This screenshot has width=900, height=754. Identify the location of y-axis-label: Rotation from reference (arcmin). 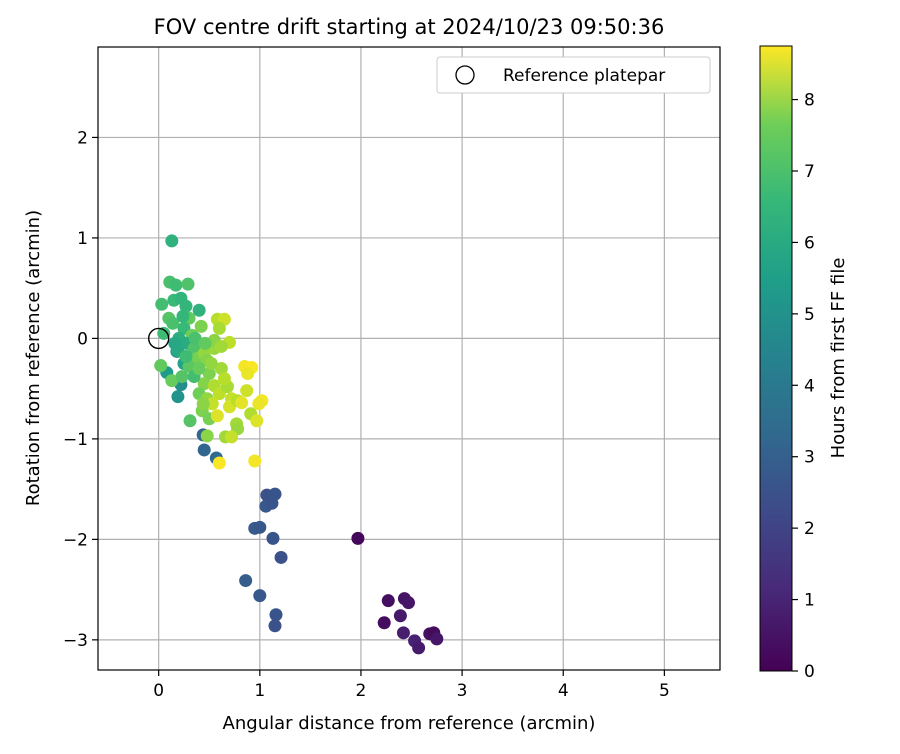
(33, 358).